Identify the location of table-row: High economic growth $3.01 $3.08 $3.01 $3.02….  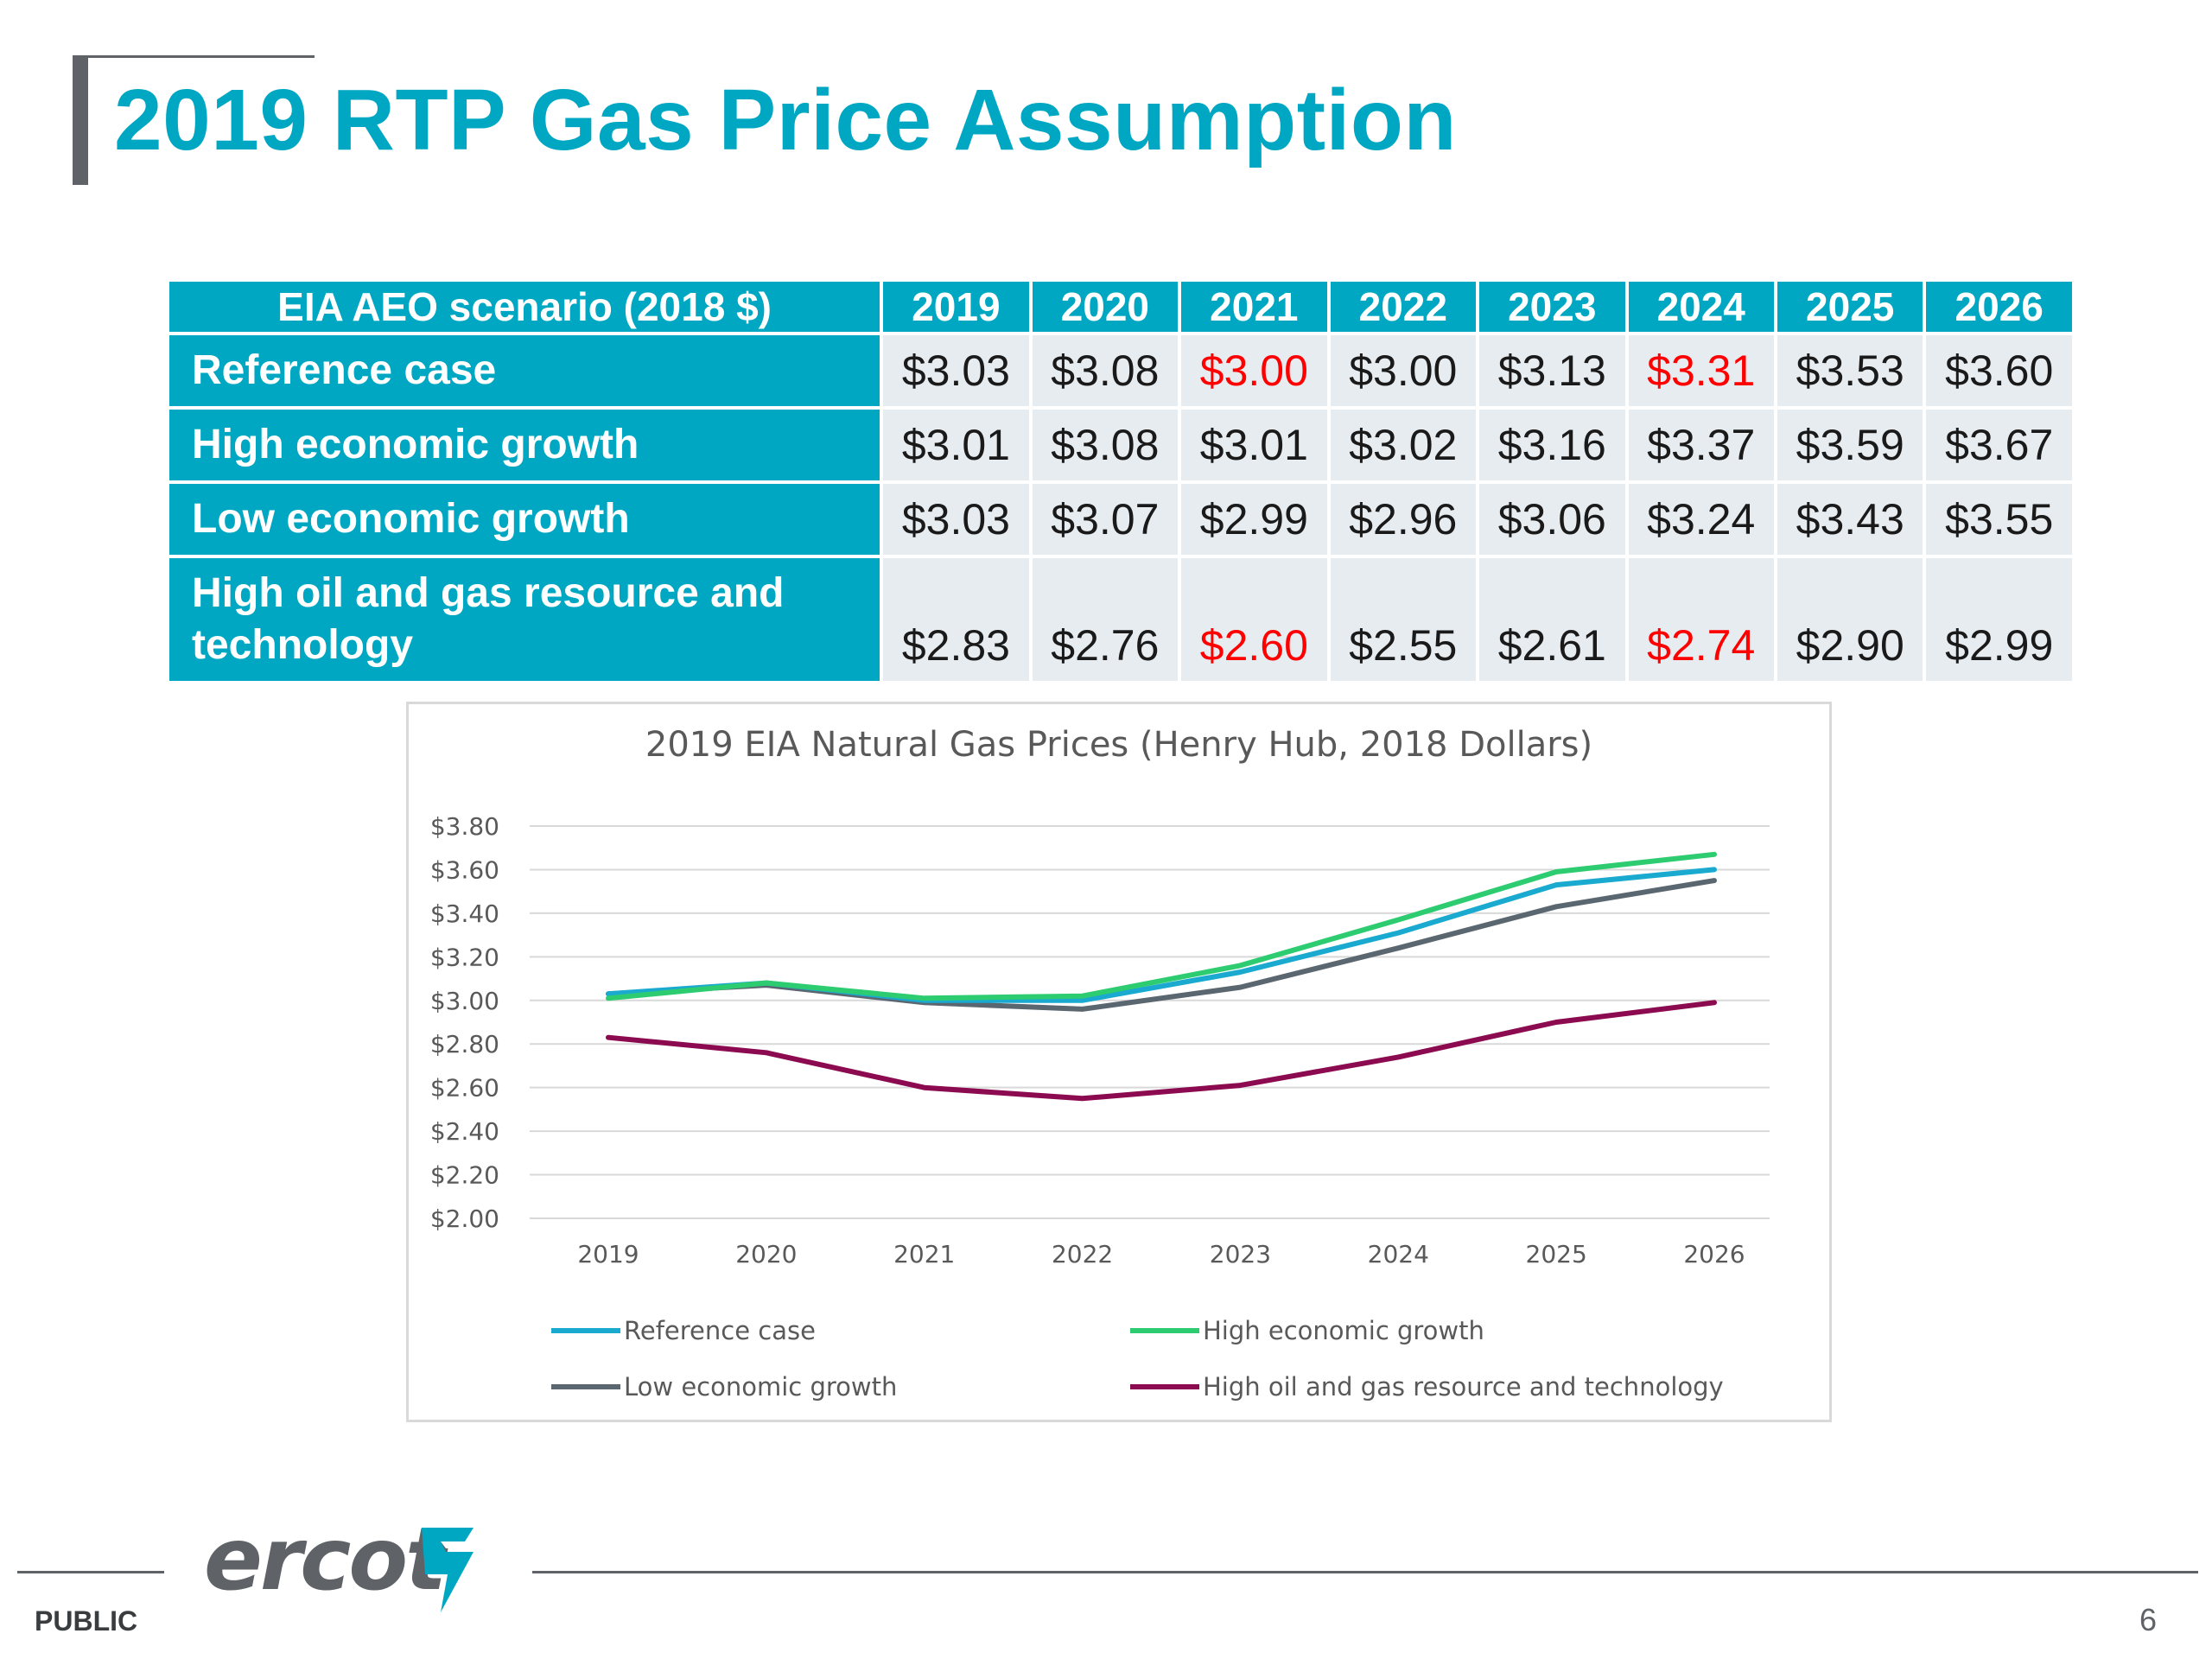
(1120, 445).